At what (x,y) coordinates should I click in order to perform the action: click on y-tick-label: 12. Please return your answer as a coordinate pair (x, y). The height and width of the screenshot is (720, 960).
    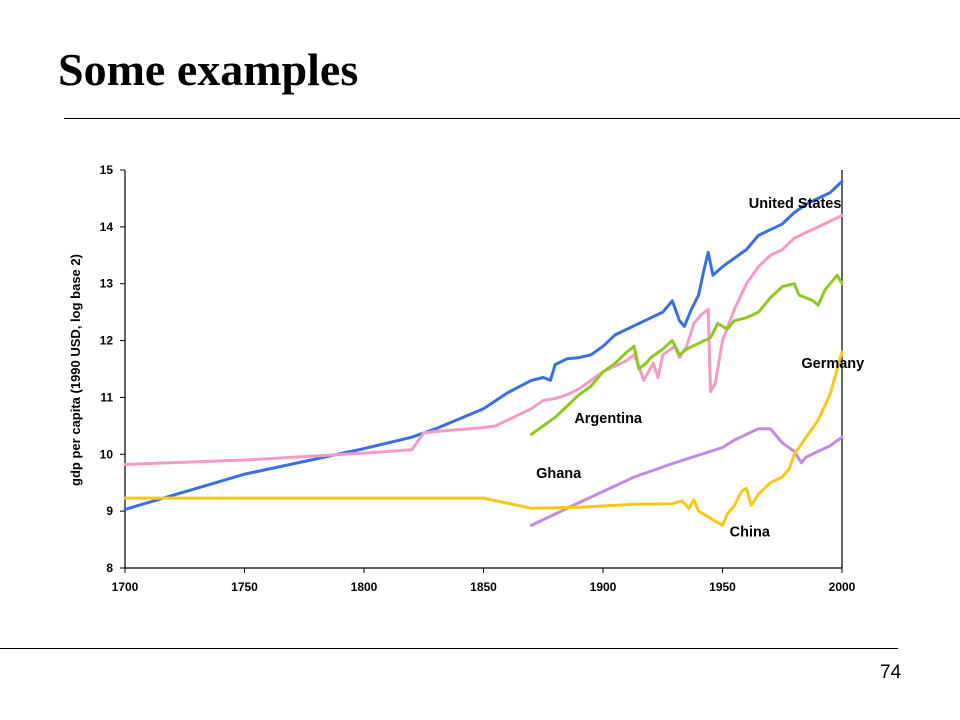
    Looking at the image, I should click on (107, 341).